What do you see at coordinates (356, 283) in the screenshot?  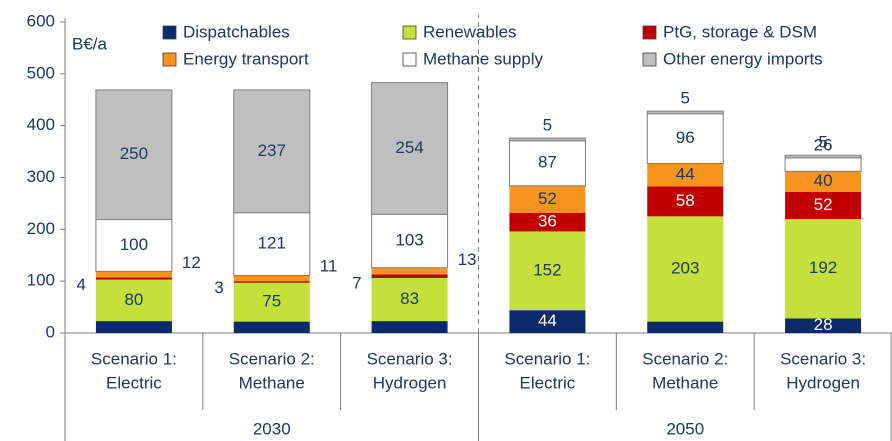 I see `value-label: 7` at bounding box center [356, 283].